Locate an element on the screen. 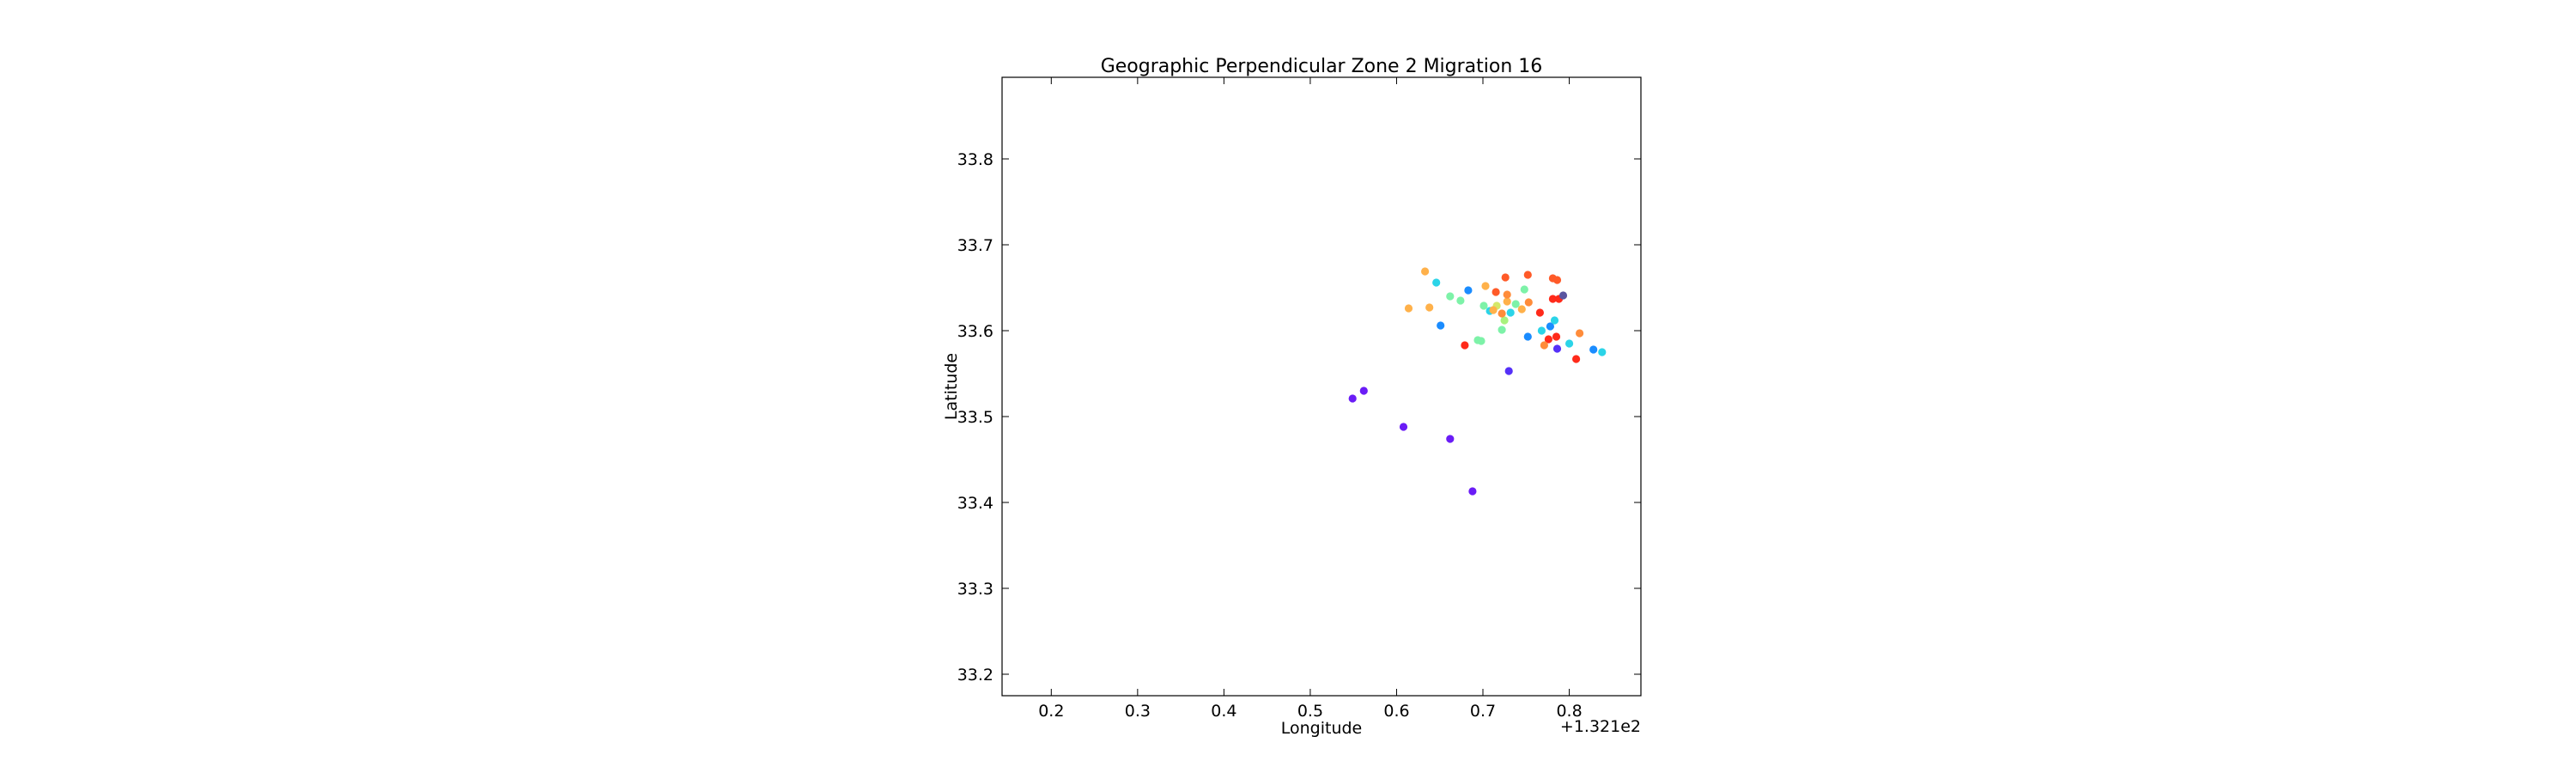 The width and height of the screenshot is (2576, 773). points-layer is located at coordinates (1477, 381).